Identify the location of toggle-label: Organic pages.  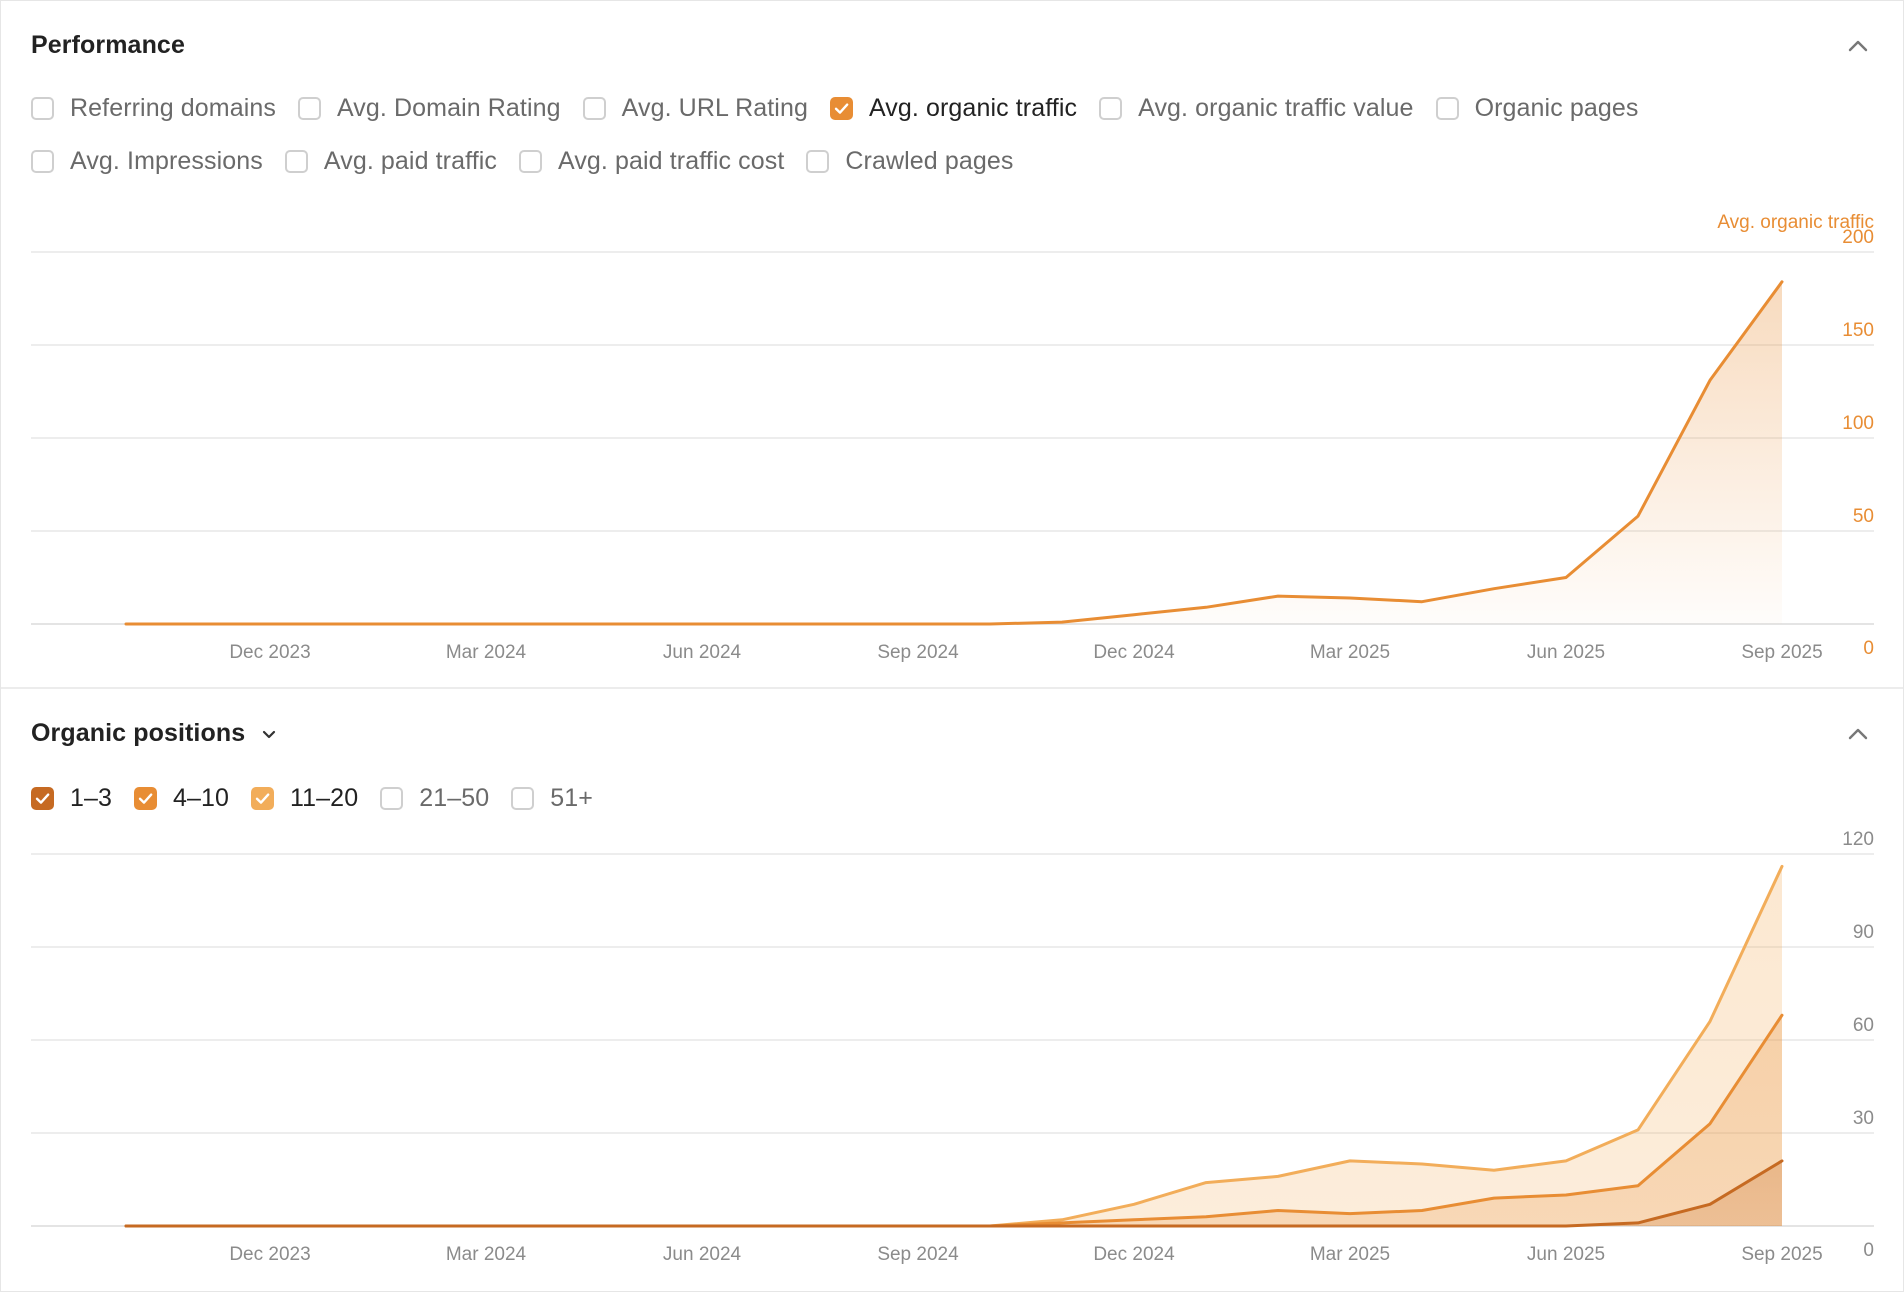
(1556, 108).